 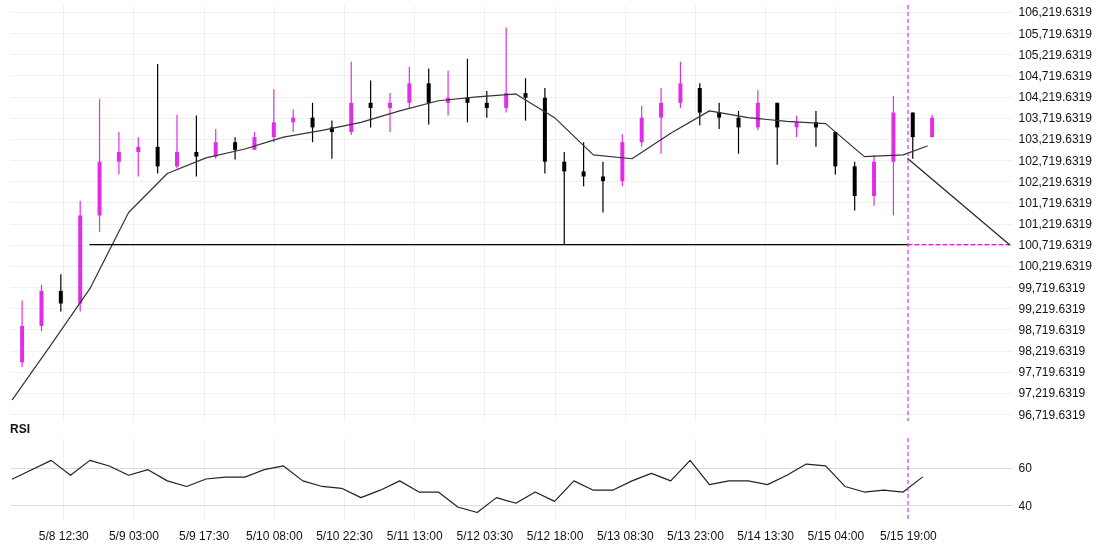 I want to click on y-tick-label: 102,719.6319, so click(x=1055, y=160).